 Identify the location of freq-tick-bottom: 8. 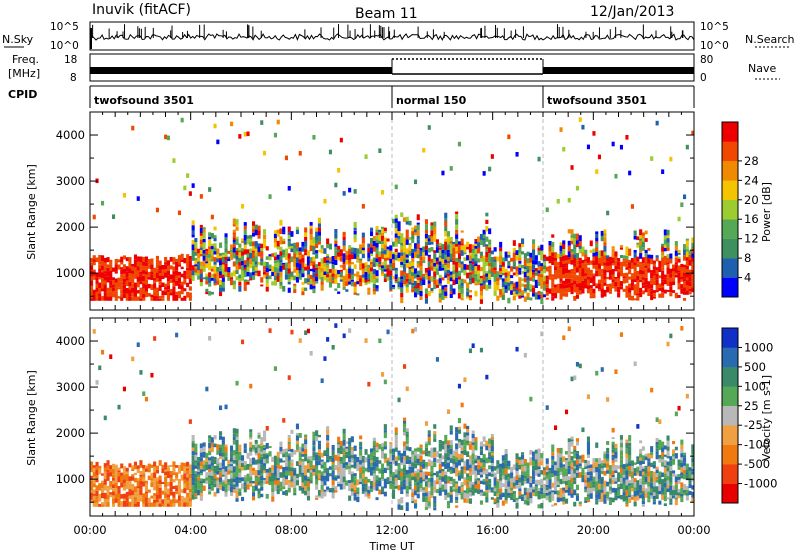
(73, 78).